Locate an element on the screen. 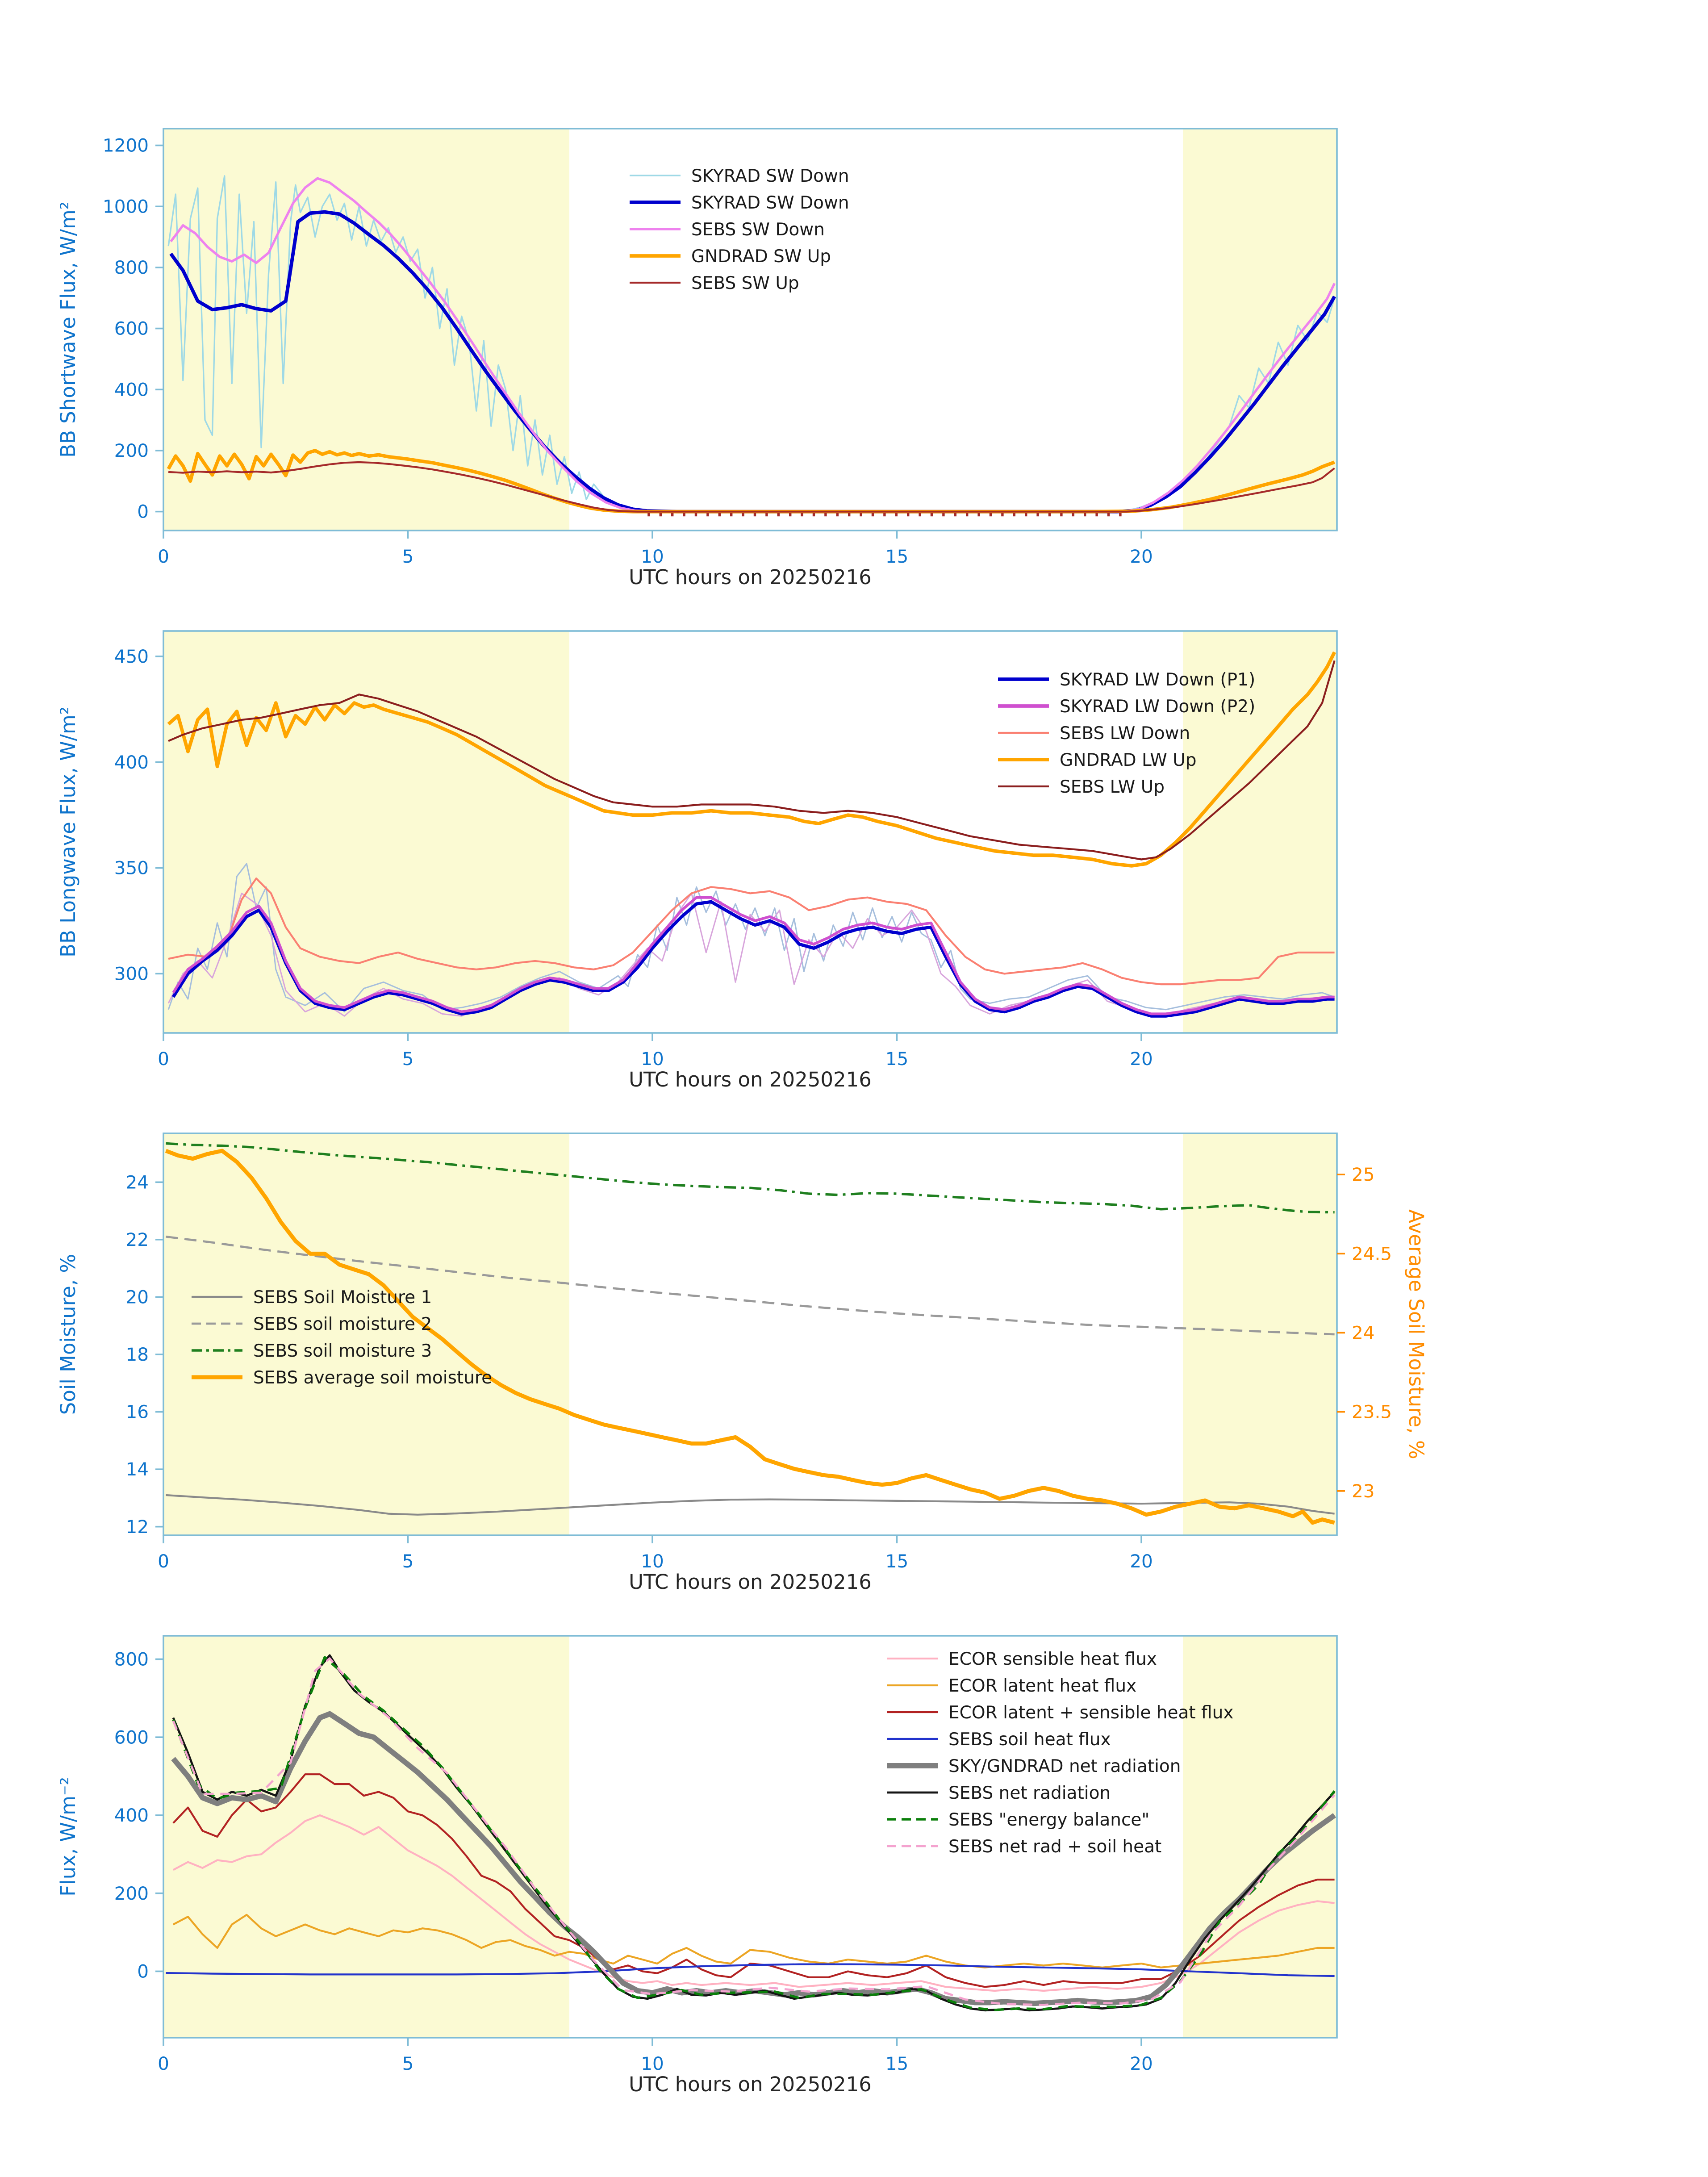 The height and width of the screenshot is (2177, 1708). series-sebs-netrad-plus-soilheat is located at coordinates (754, 1831).